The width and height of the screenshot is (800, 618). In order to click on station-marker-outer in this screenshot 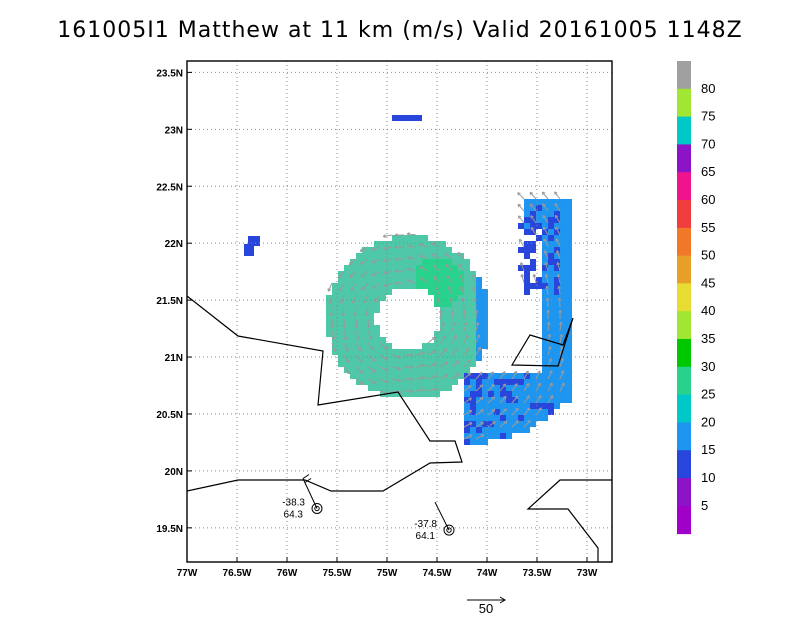, I will do `click(317, 508)`.